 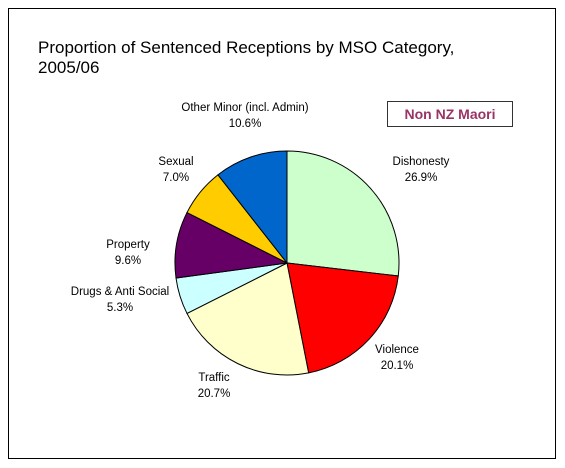 What do you see at coordinates (450, 114) in the screenshot?
I see `annotation: Non NZ Maori` at bounding box center [450, 114].